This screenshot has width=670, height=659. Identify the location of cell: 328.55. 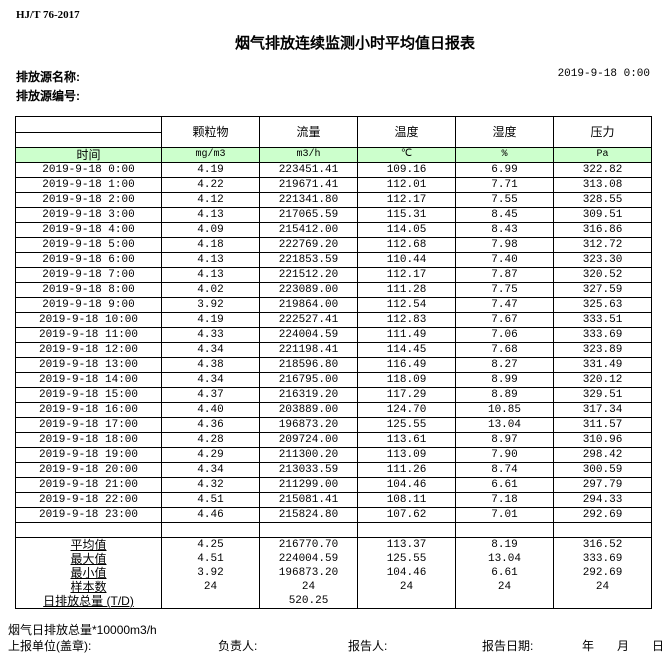
(602, 200).